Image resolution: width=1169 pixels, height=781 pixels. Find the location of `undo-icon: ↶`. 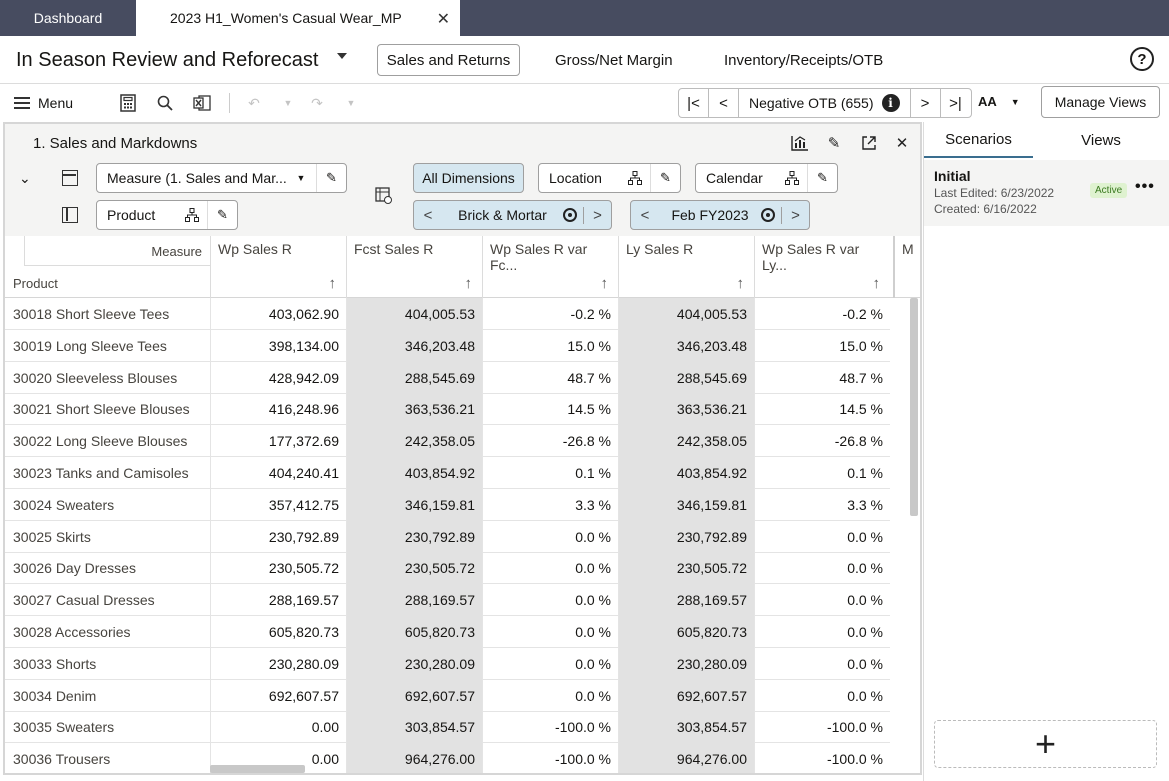

undo-icon: ↶ is located at coordinates (254, 102).